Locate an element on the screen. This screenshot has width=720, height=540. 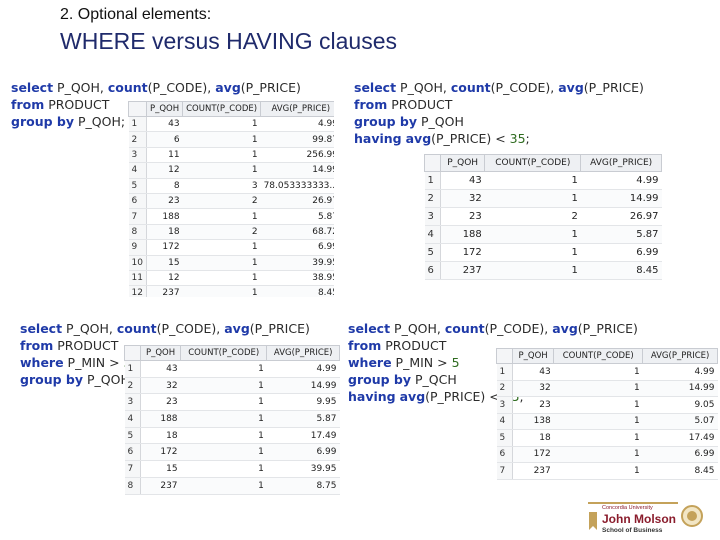
table-cell: 8 is located at coordinates (164, 186).